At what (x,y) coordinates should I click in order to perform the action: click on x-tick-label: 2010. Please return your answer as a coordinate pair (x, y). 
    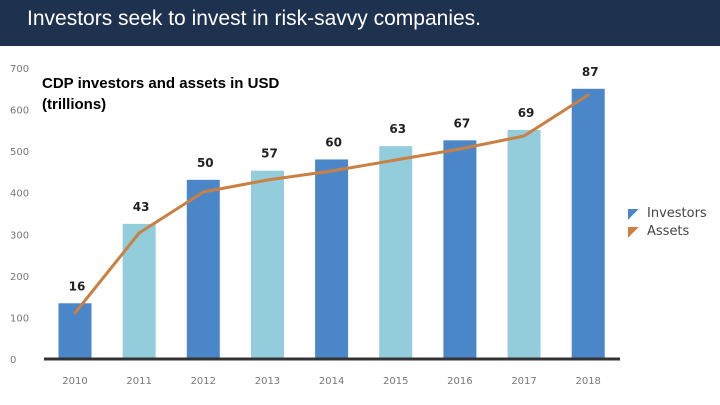
    Looking at the image, I should click on (74, 381).